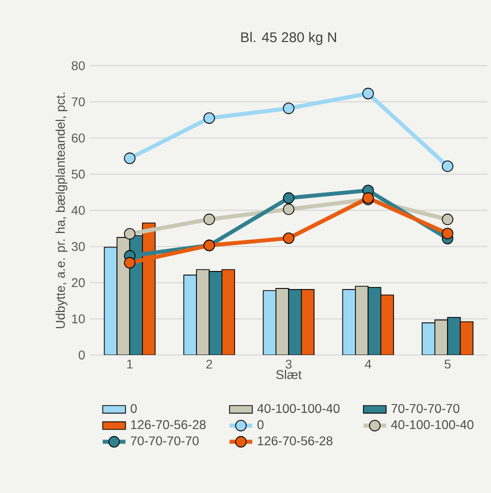 The width and height of the screenshot is (491, 493). What do you see at coordinates (209, 364) in the screenshot?
I see `x-tick-label: 2` at bounding box center [209, 364].